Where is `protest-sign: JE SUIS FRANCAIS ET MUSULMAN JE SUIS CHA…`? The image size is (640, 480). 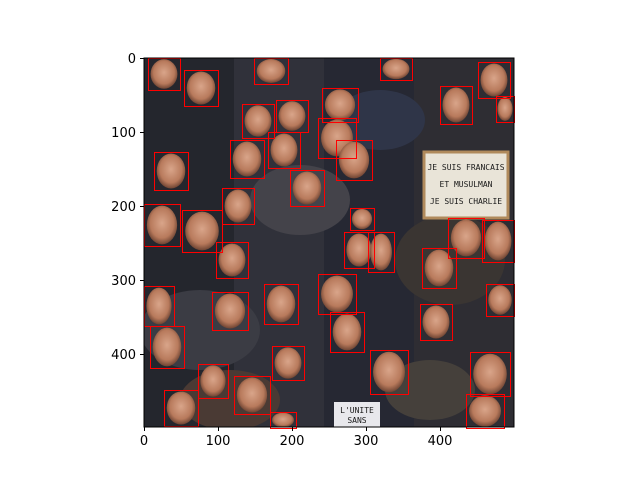
protest-sign: JE SUIS FRANCAIS ET MUSULMAN JE SUIS CHA… is located at coordinates (466, 185).